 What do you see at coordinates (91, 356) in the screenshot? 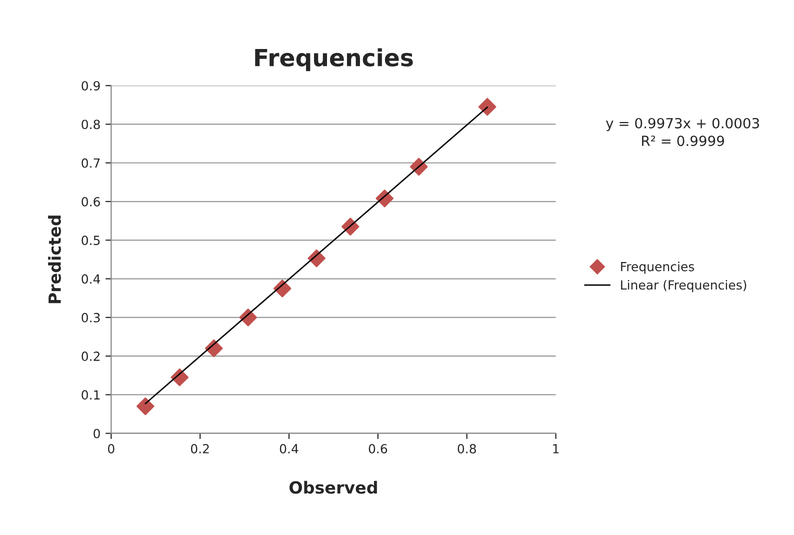
I see `y-tick-label: 0.2` at bounding box center [91, 356].